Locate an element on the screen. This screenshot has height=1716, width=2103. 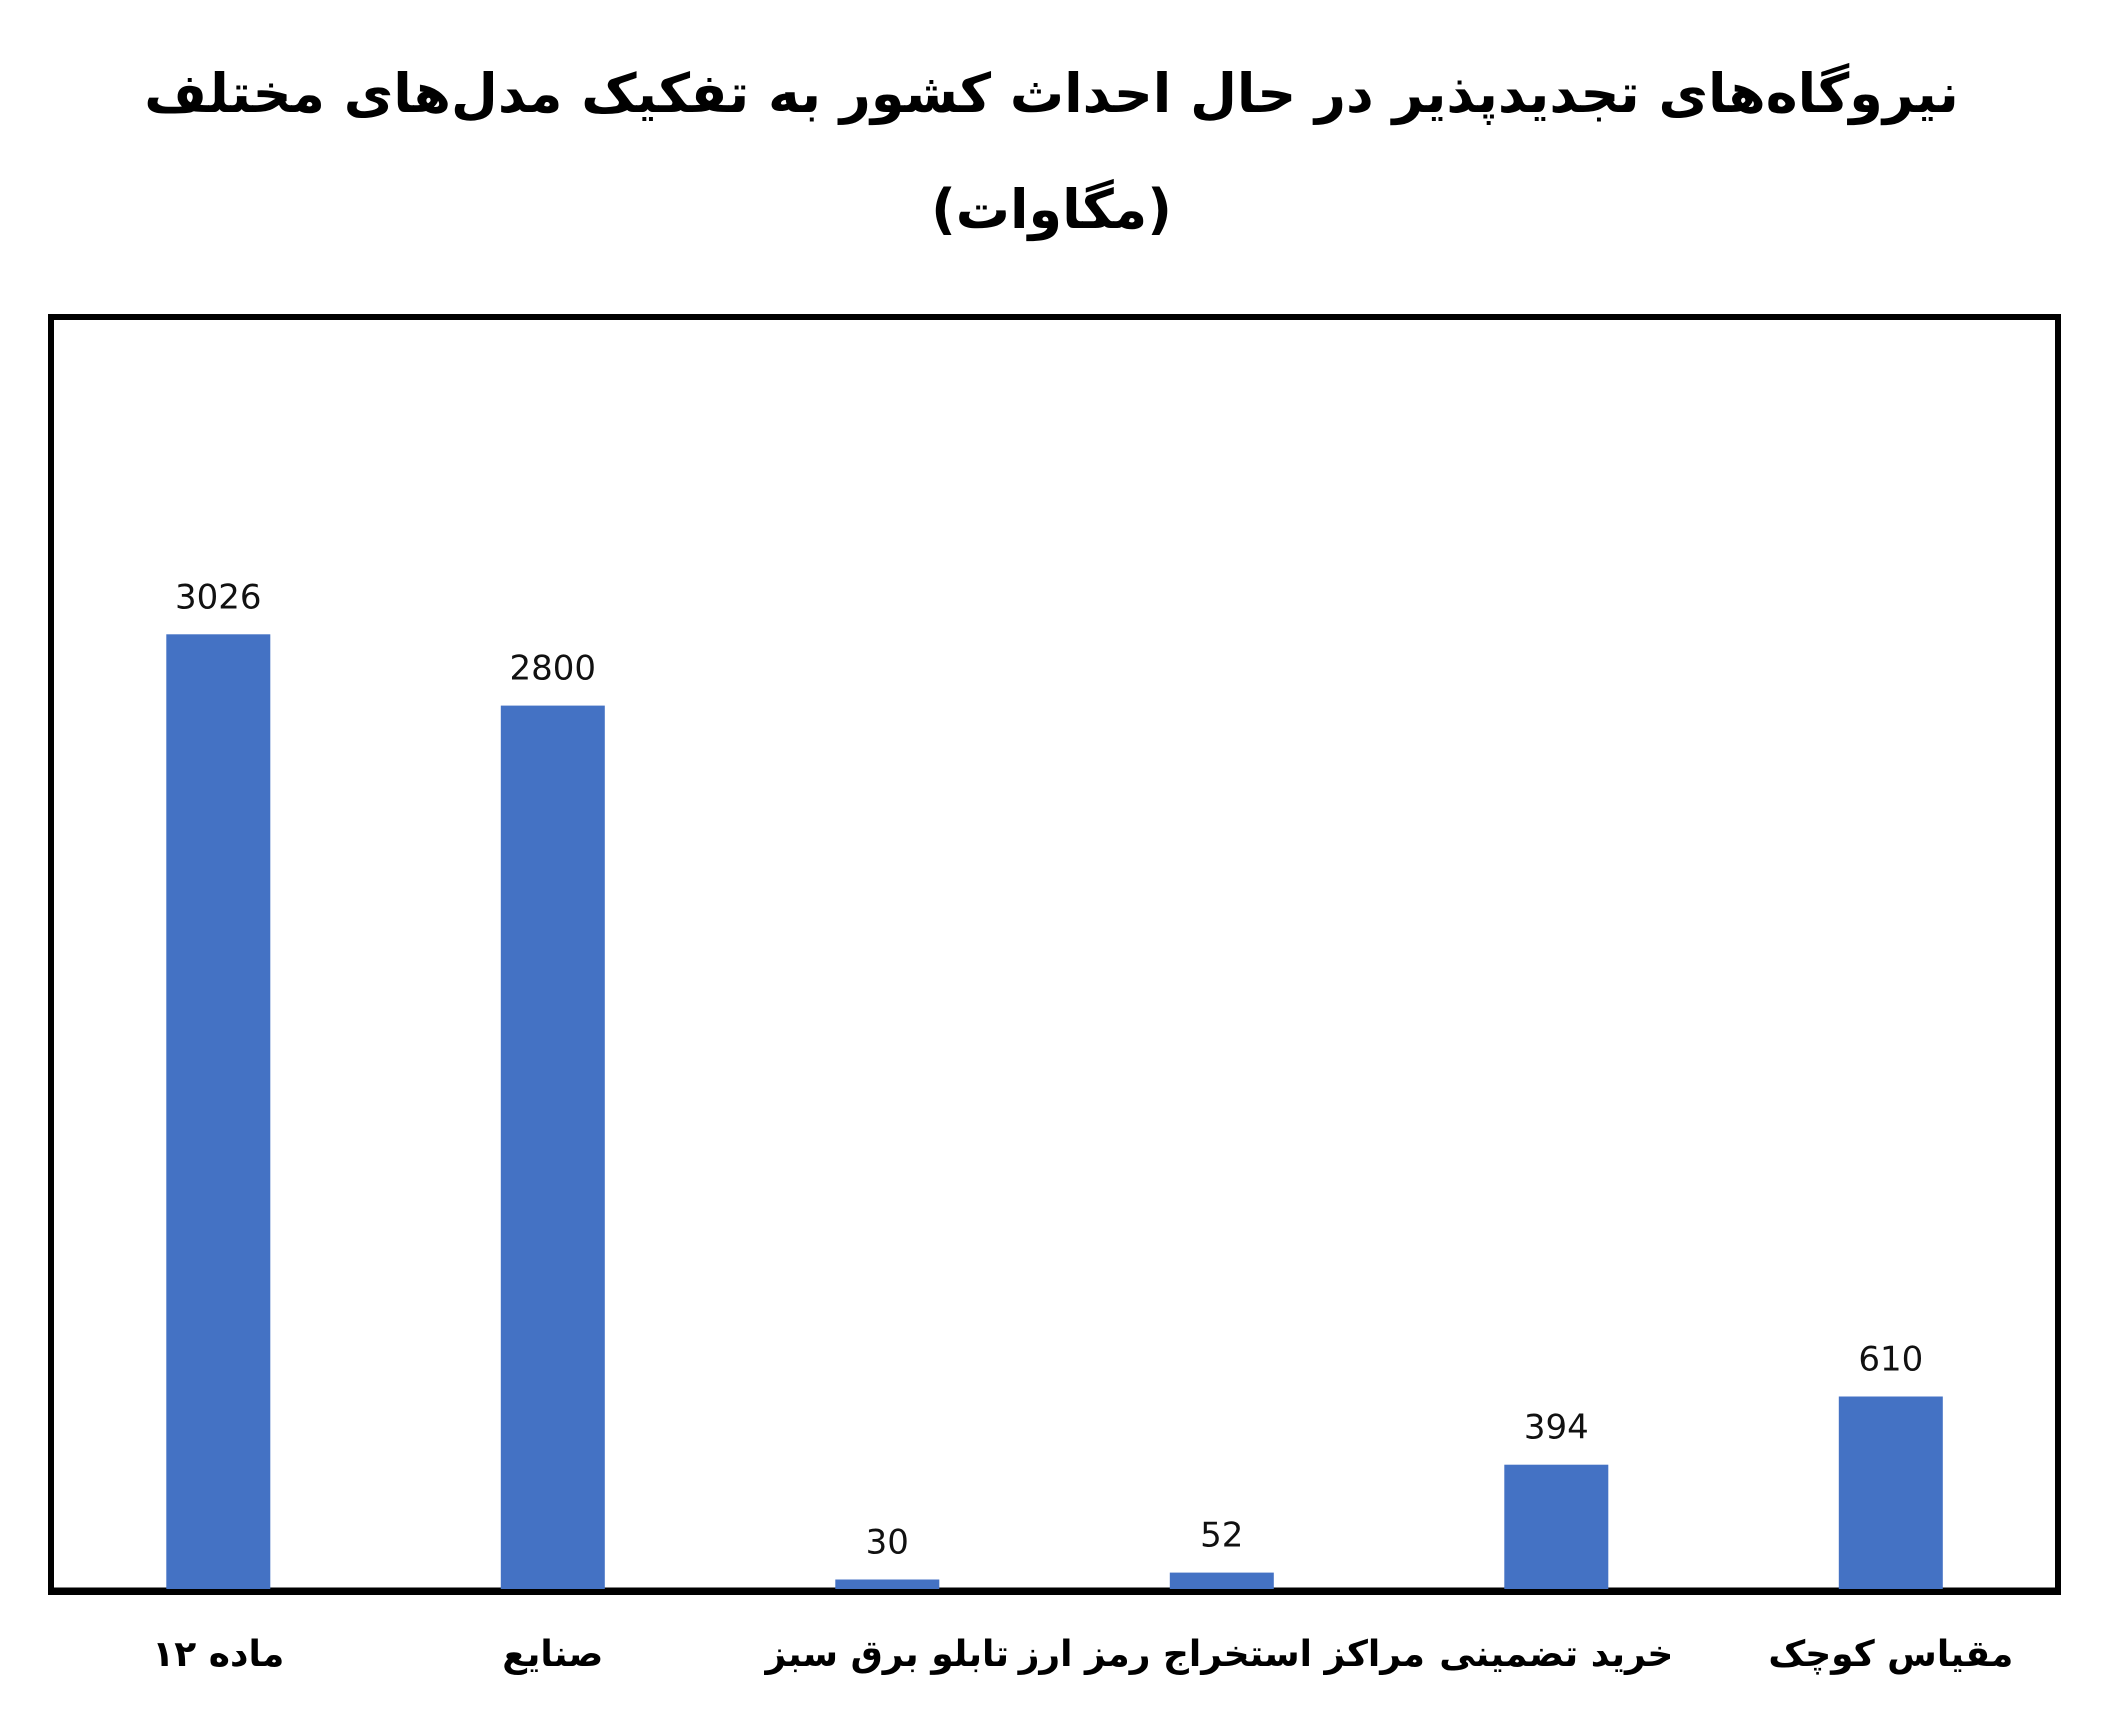
category-label-5: خرید تضمینی is located at coordinates (1556, 1654).